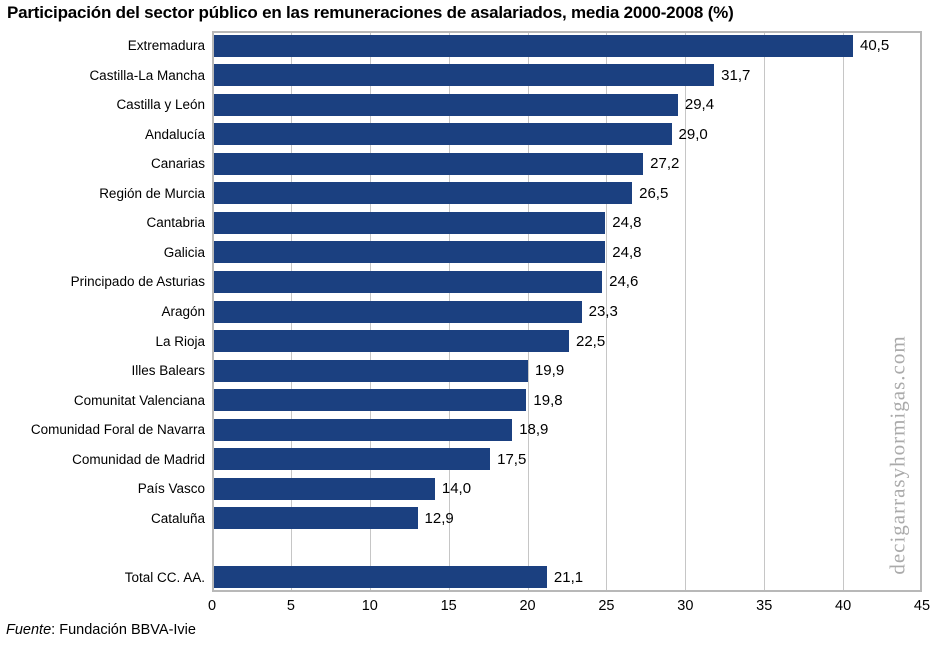 The width and height of the screenshot is (939, 647). I want to click on x-tick-label: 40, so click(843, 606).